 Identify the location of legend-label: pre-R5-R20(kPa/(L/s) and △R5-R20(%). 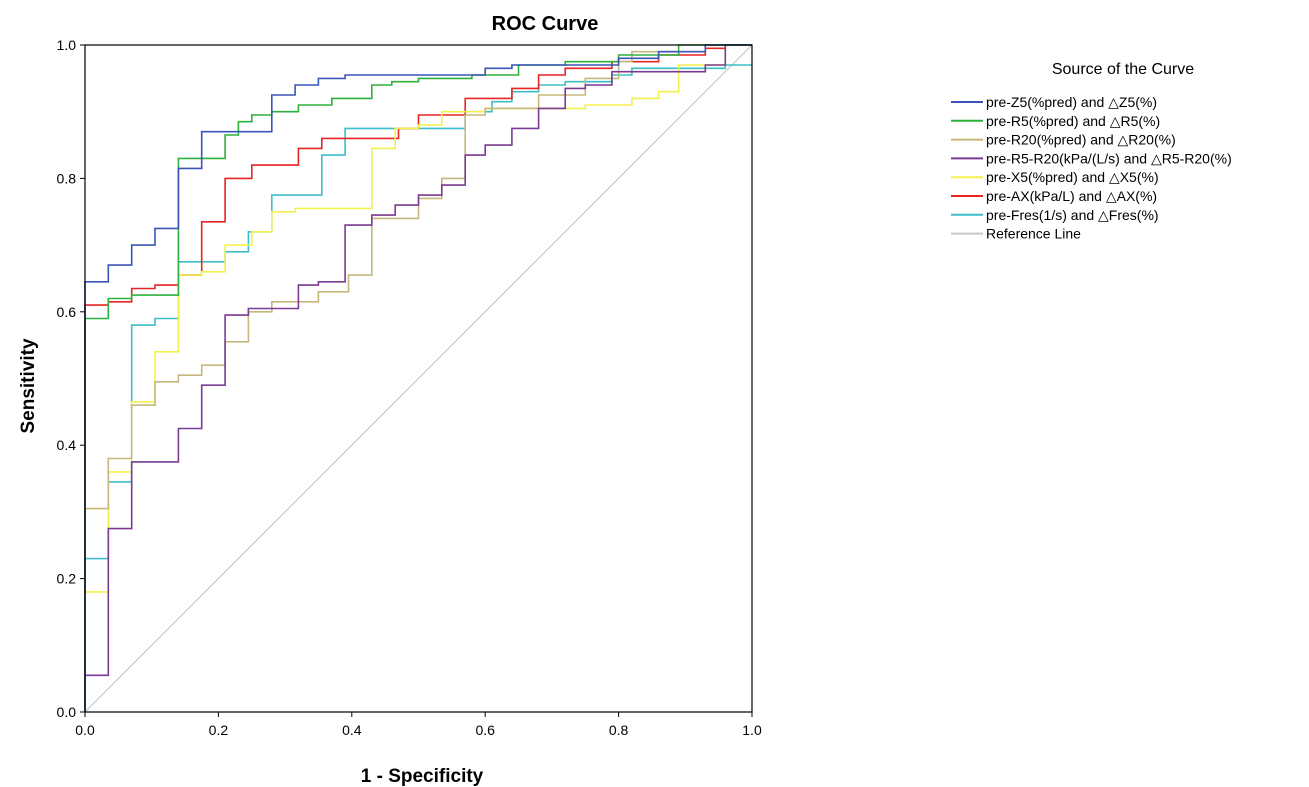
(1109, 158).